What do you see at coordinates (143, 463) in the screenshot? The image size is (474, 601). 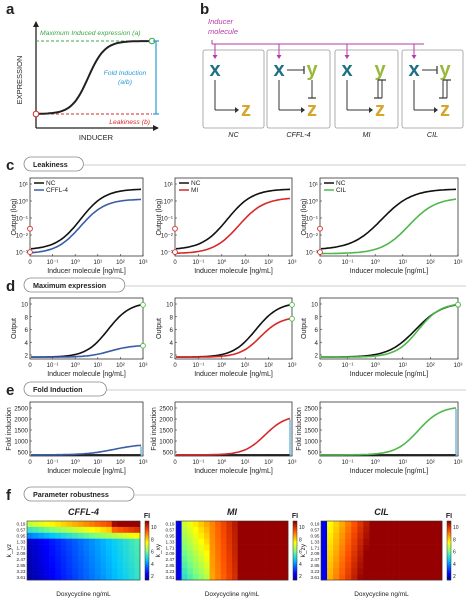 I see `chart-e-0-xtick-label-5: 10³` at bounding box center [143, 463].